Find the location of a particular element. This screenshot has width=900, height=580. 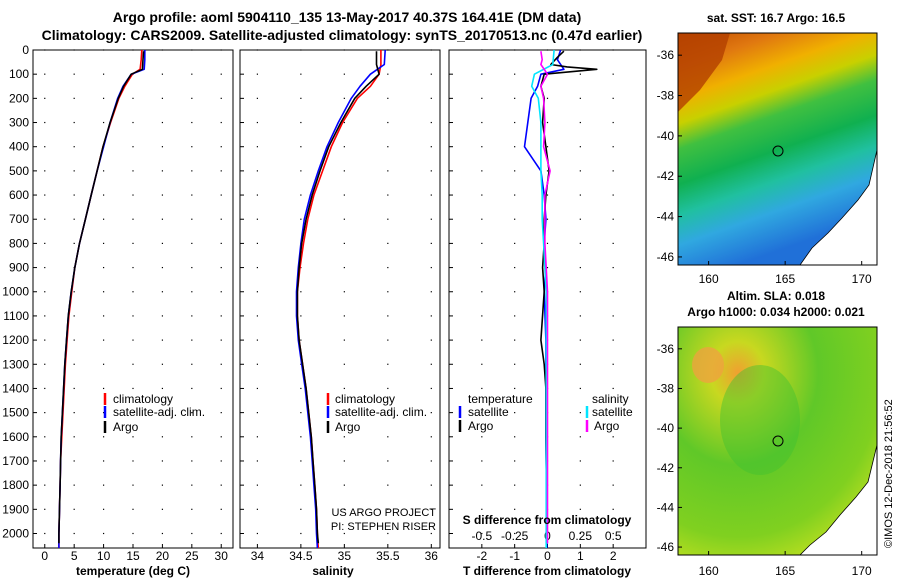

depth-tick-label: 1300 is located at coordinates (15, 364).